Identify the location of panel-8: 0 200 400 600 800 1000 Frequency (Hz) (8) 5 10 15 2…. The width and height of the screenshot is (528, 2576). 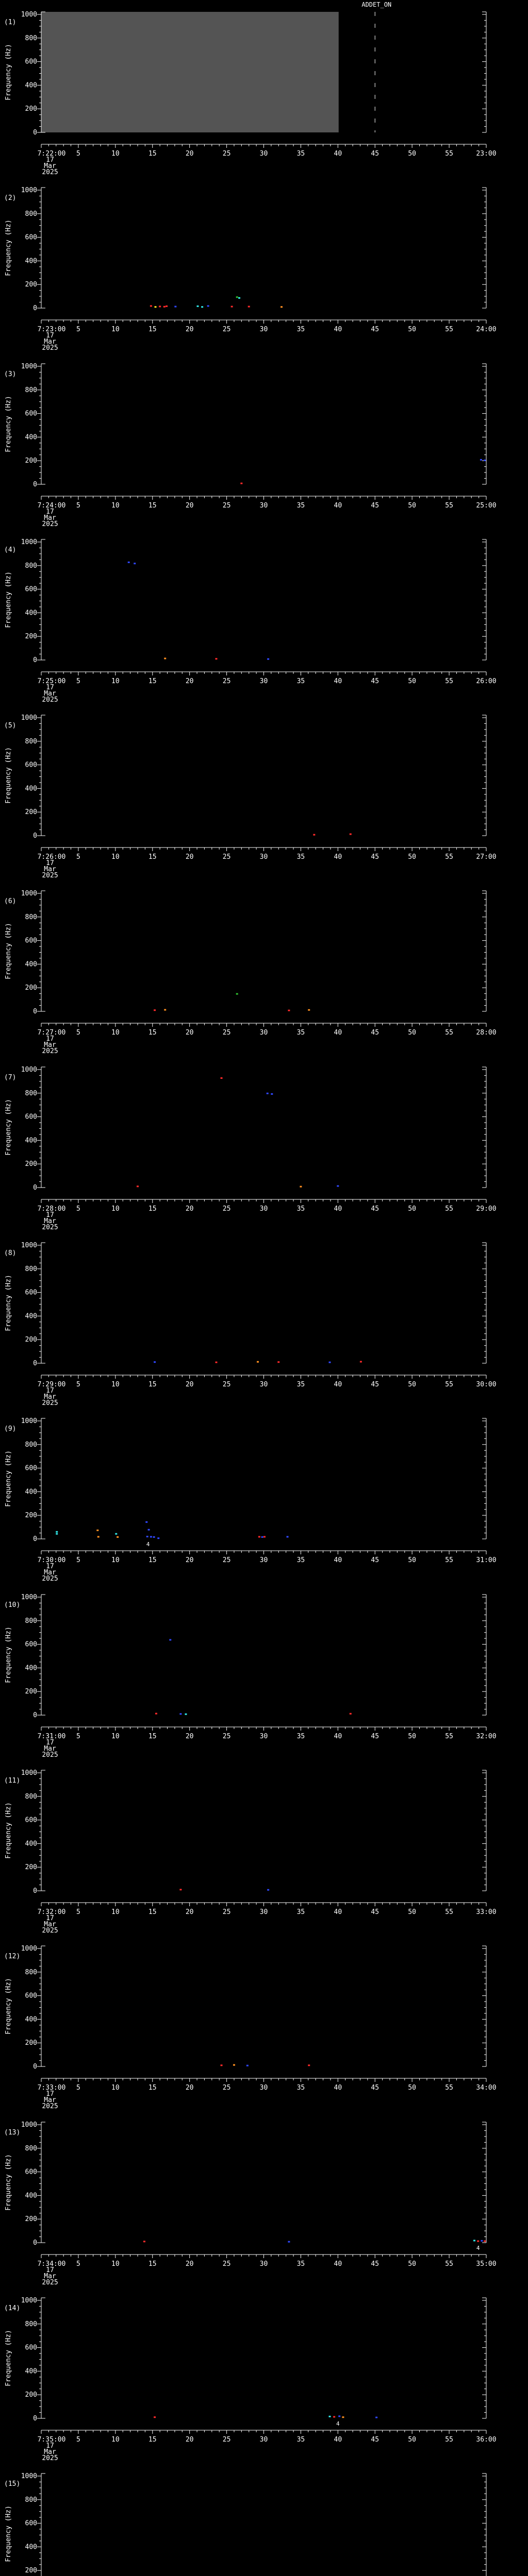
(250, 1324).